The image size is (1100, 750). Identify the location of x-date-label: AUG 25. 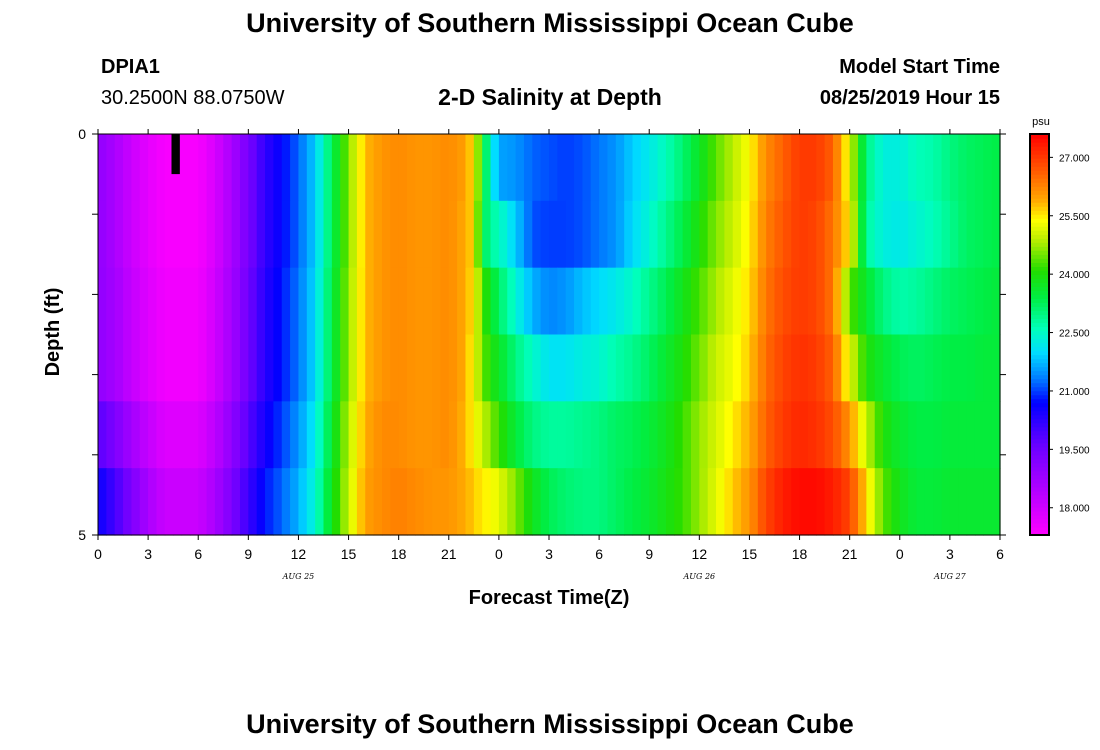
(298, 576).